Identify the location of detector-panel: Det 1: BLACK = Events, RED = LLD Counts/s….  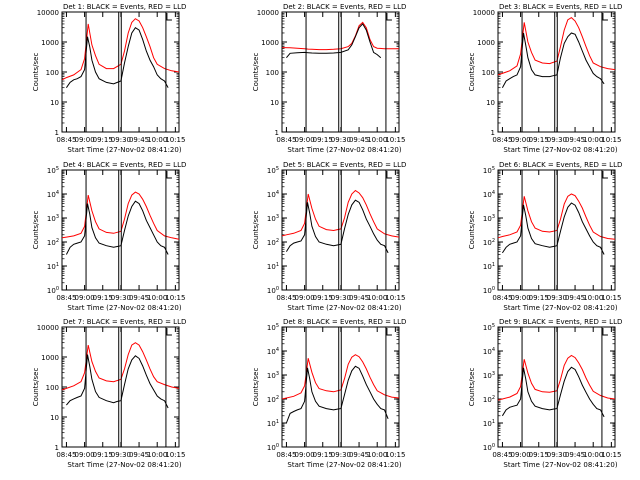
(109, 78).